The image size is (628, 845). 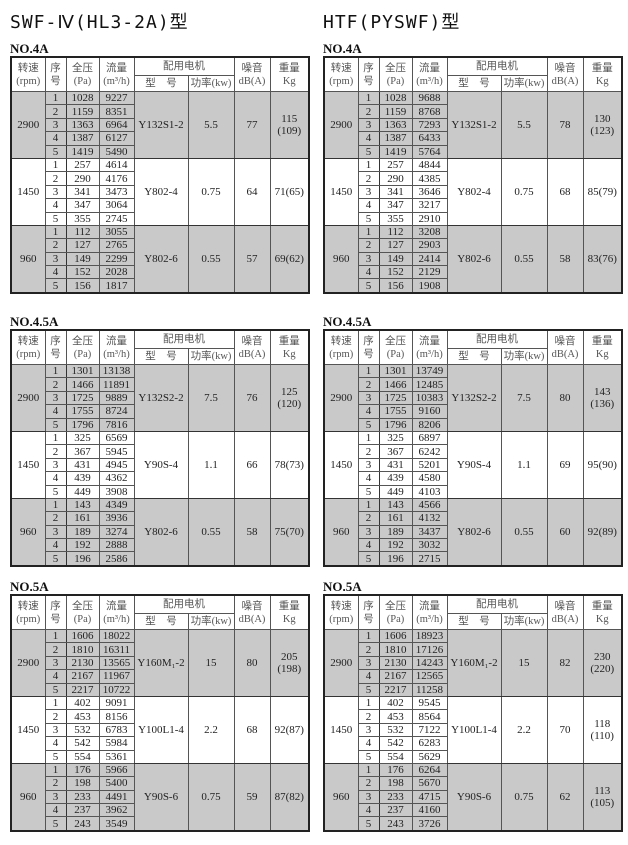 What do you see at coordinates (55, 619) in the screenshot?
I see `header-seq-line: 号` at bounding box center [55, 619].